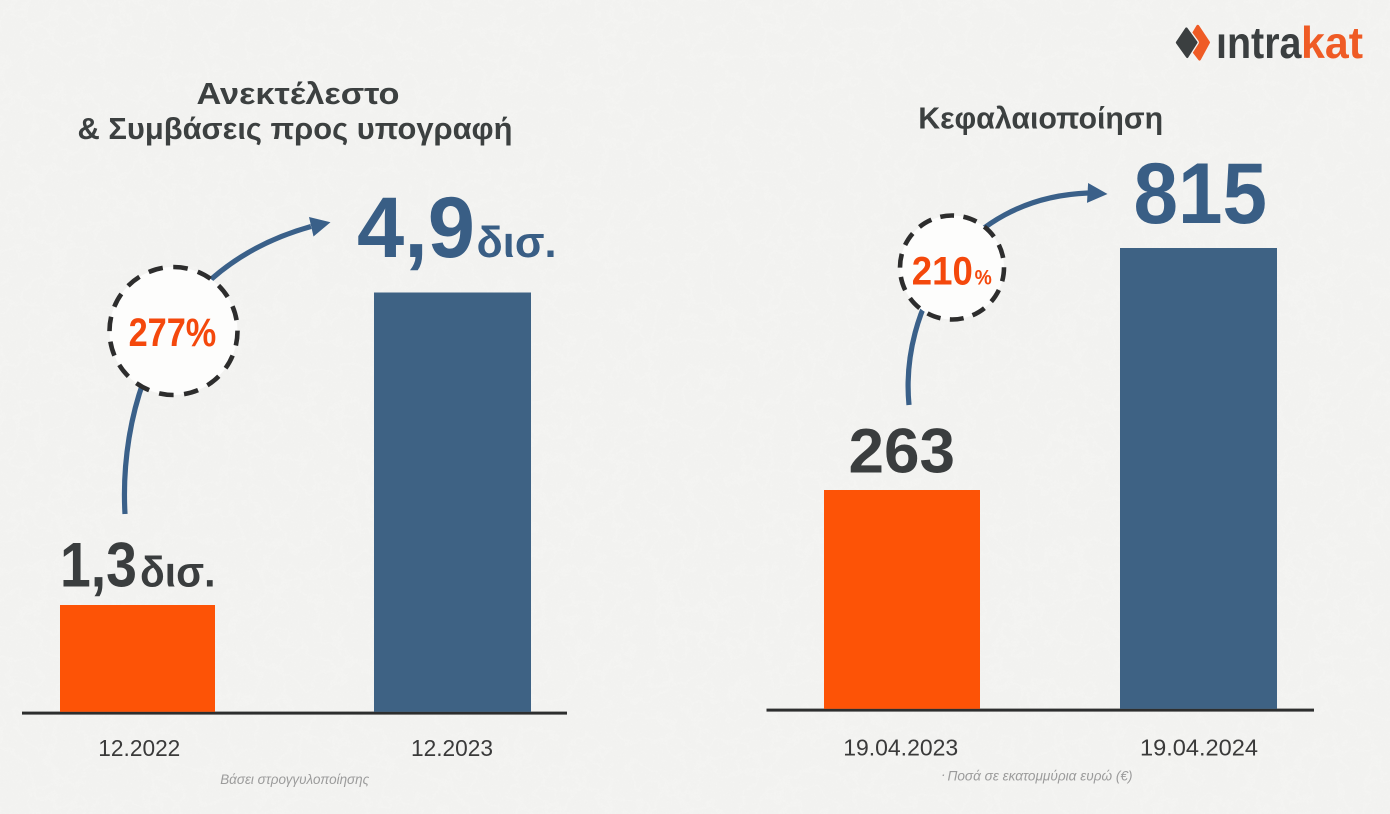 The image size is (1390, 814). What do you see at coordinates (294, 779) in the screenshot?
I see `svg-text: Βάσει στρογγυλοποίησης` at bounding box center [294, 779].